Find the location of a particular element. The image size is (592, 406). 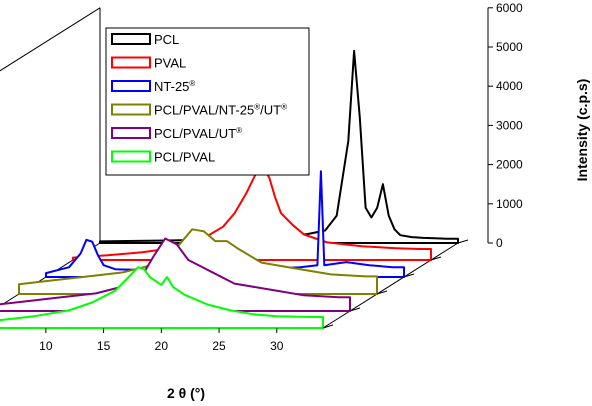

x-axis-title: 2 θ (°) is located at coordinates (186, 393).